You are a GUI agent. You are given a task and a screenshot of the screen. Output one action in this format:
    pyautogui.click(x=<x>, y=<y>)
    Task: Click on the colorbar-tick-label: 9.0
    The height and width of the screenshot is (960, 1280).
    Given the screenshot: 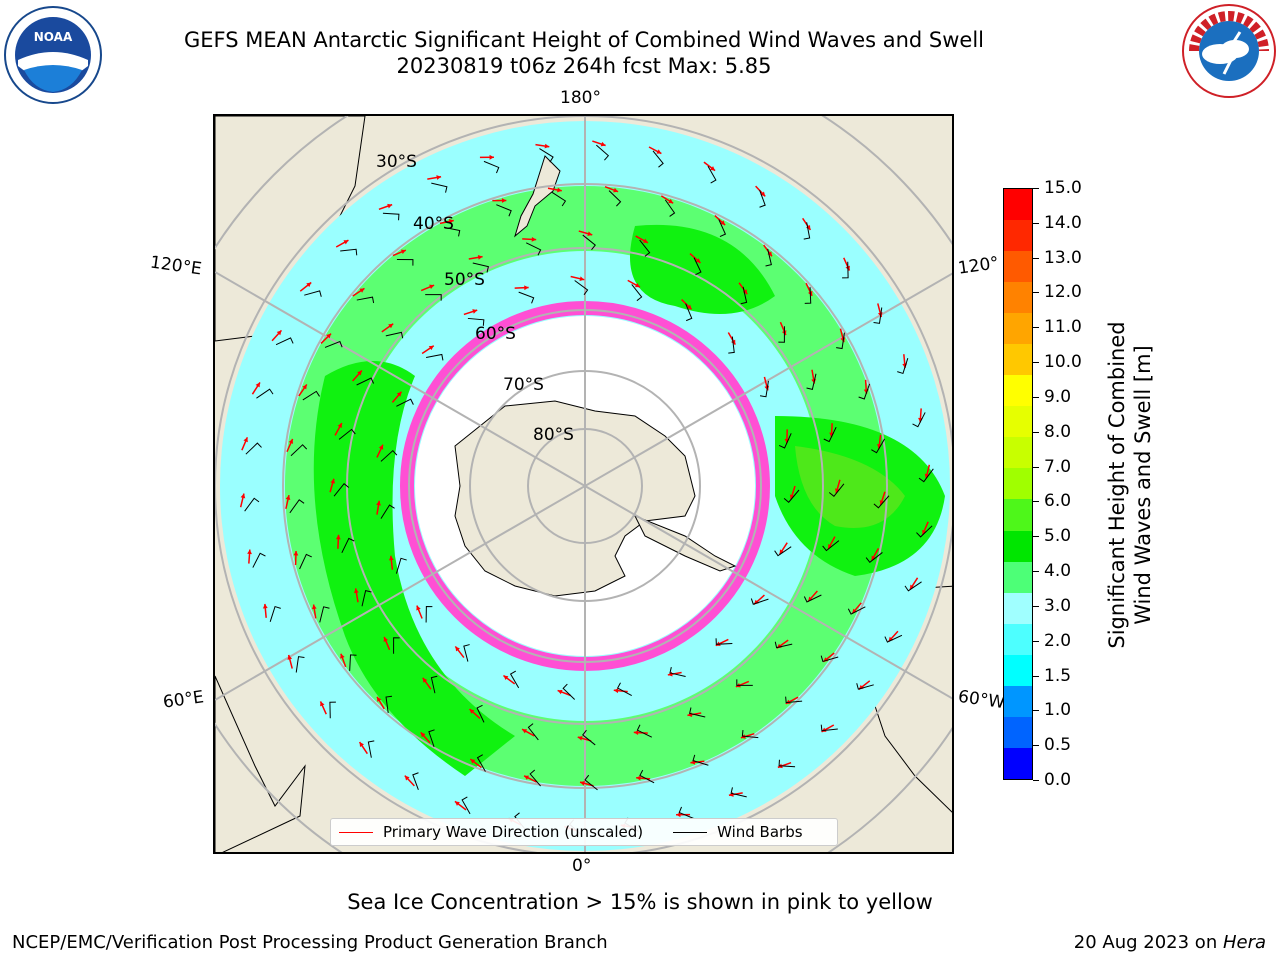 What is the action you would take?
    pyautogui.click(x=1058, y=396)
    